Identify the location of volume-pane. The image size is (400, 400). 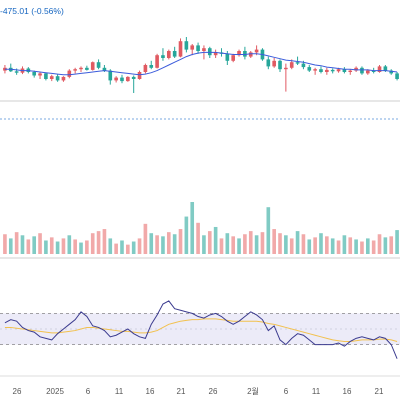
(200, 230).